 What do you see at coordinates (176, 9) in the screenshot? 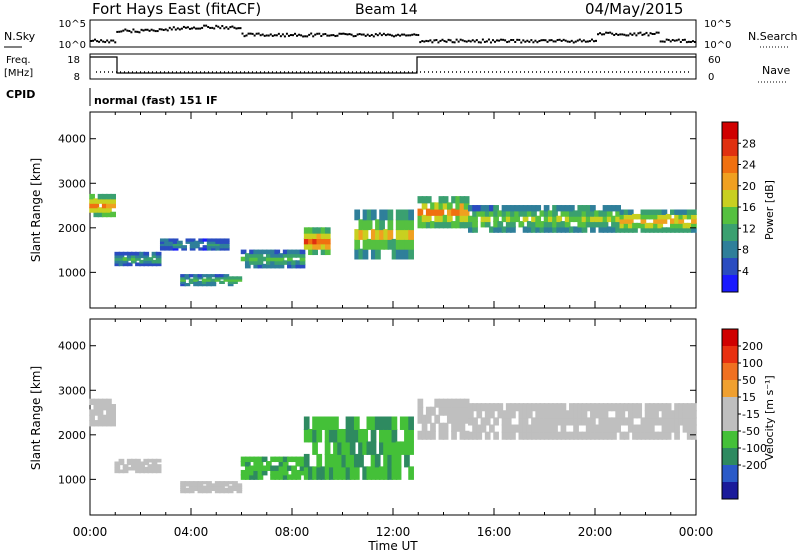
I see `plot-title: Fort Hays East (fitACF)` at bounding box center [176, 9].